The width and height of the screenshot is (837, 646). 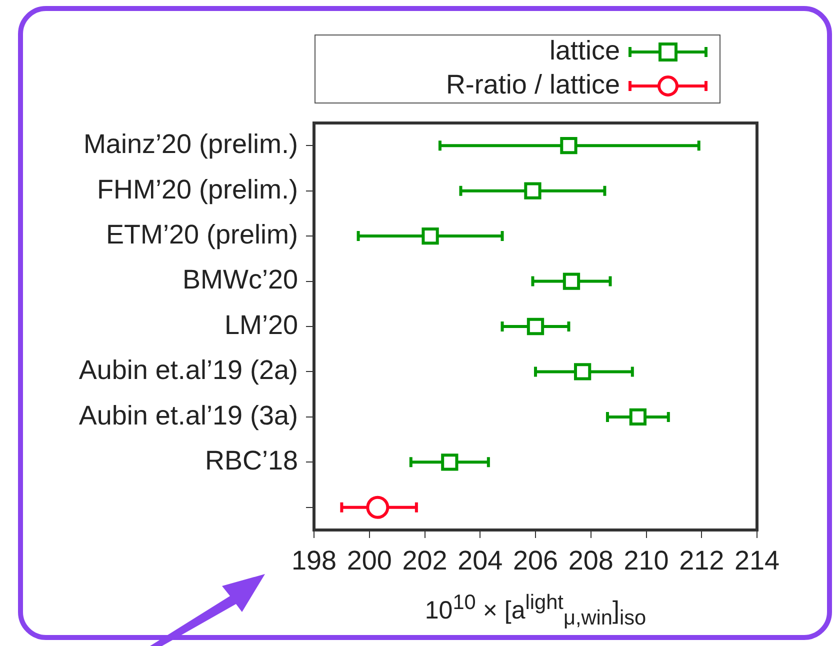 What do you see at coordinates (261, 325) in the screenshot?
I see `y-tick-label: LM’20` at bounding box center [261, 325].